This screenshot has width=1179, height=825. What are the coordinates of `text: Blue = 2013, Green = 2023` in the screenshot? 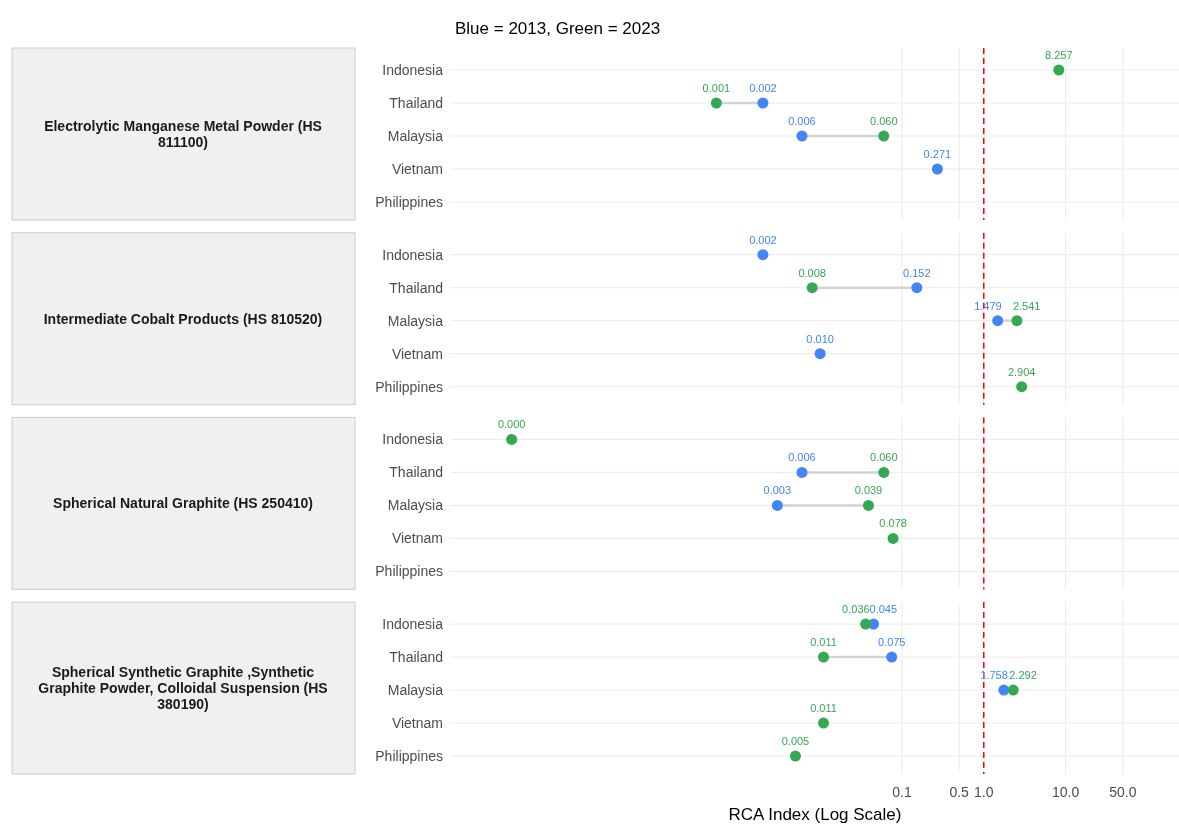 It's located at (558, 28).